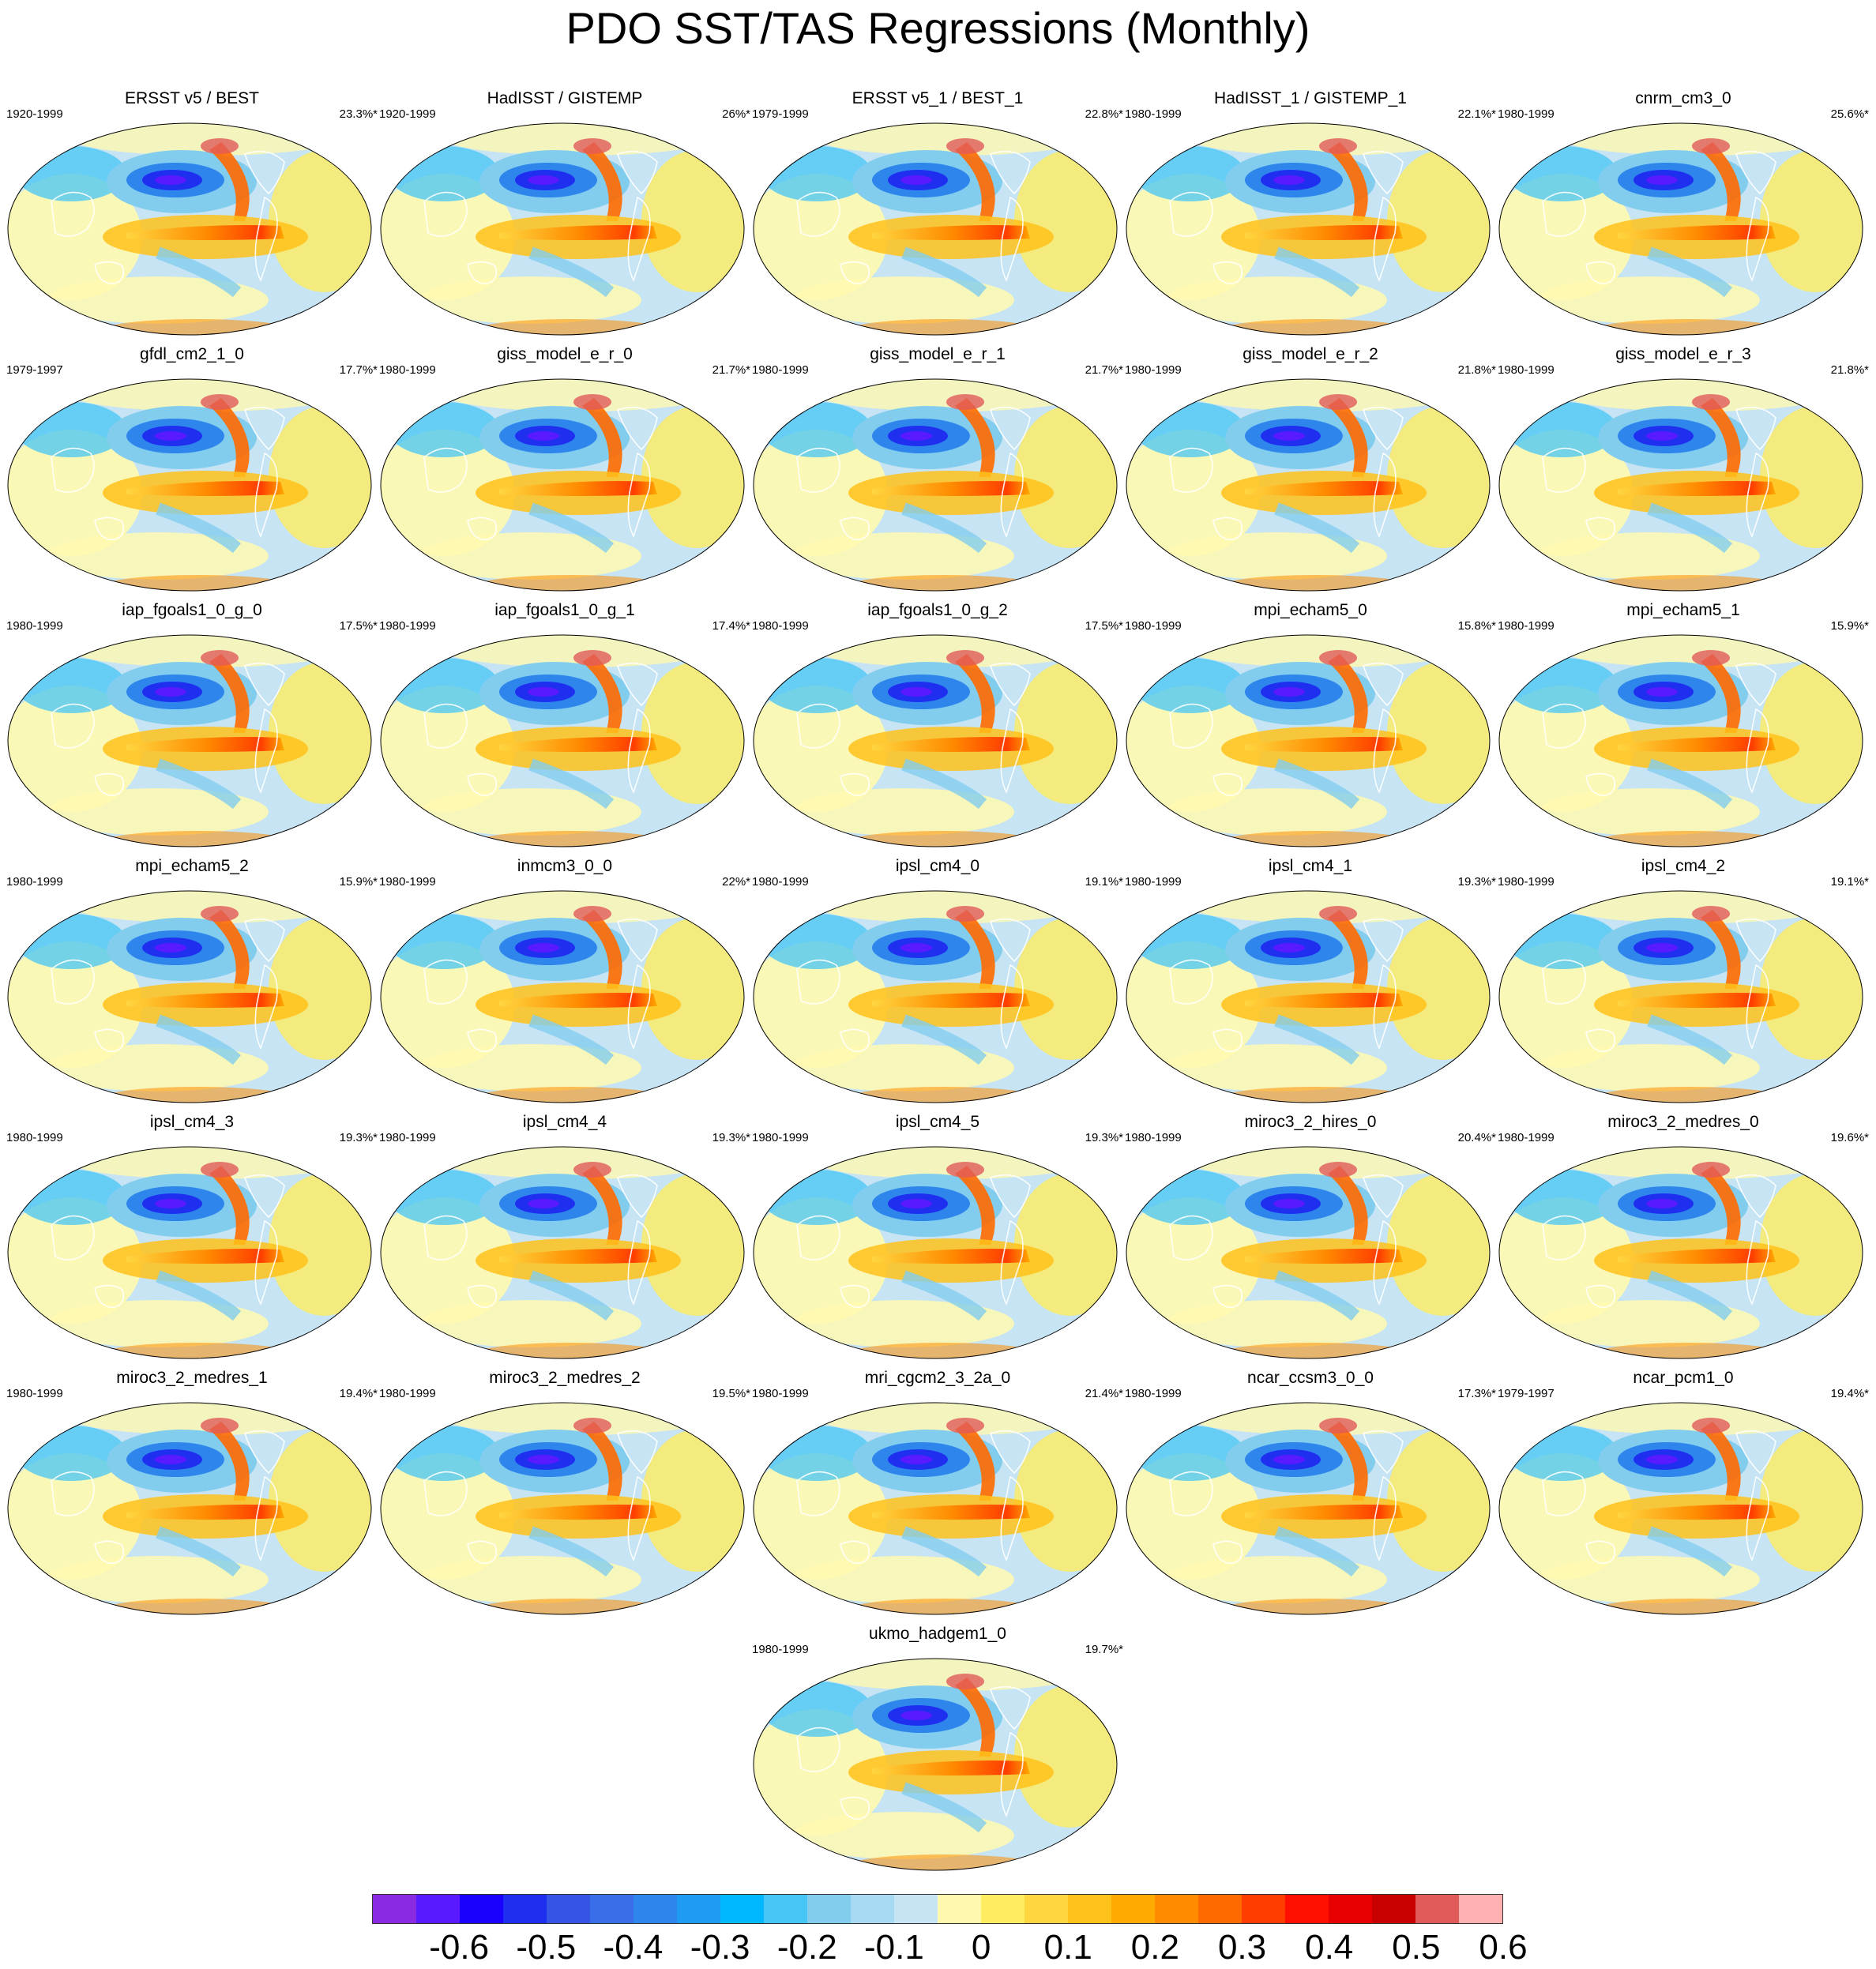 Image resolution: width=1876 pixels, height=1969 pixels. What do you see at coordinates (938, 214) in the screenshot?
I see `map-panel: ERSST v5_1 / BEST_1 1979-1999 22.8%*` at bounding box center [938, 214].